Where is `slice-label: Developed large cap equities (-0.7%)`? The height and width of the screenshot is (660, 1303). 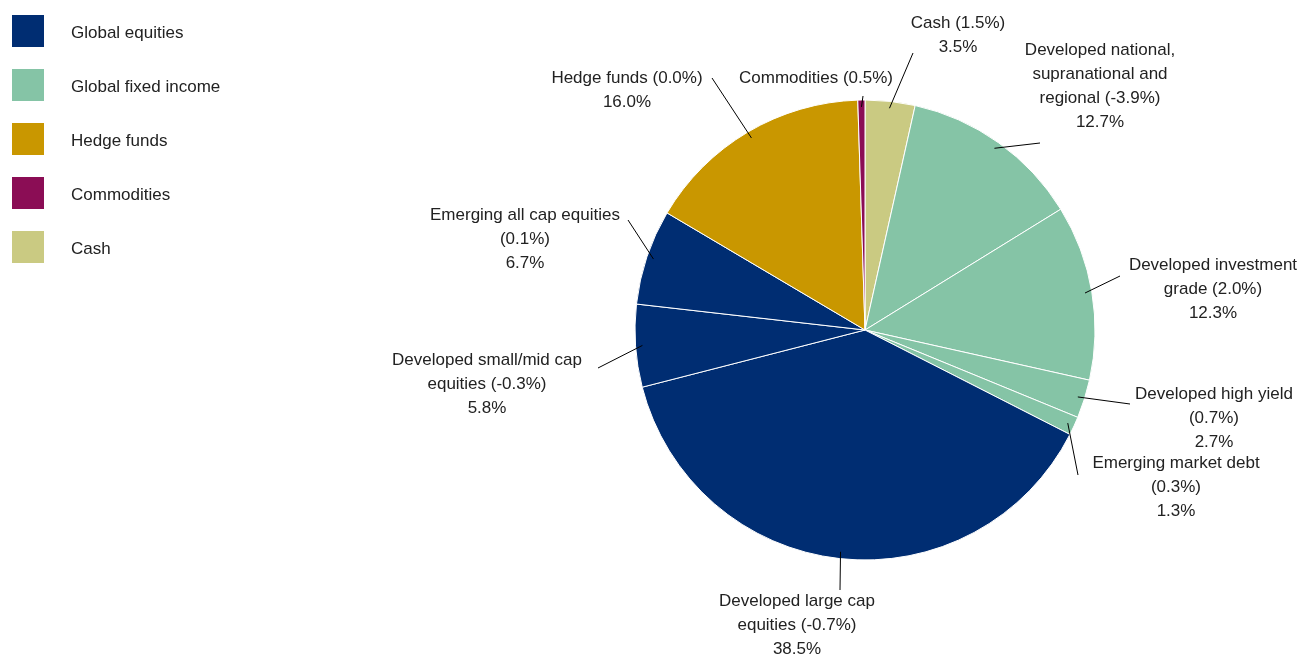
slice-label: Developed large cap equities (-0.7%) is located at coordinates (797, 612).